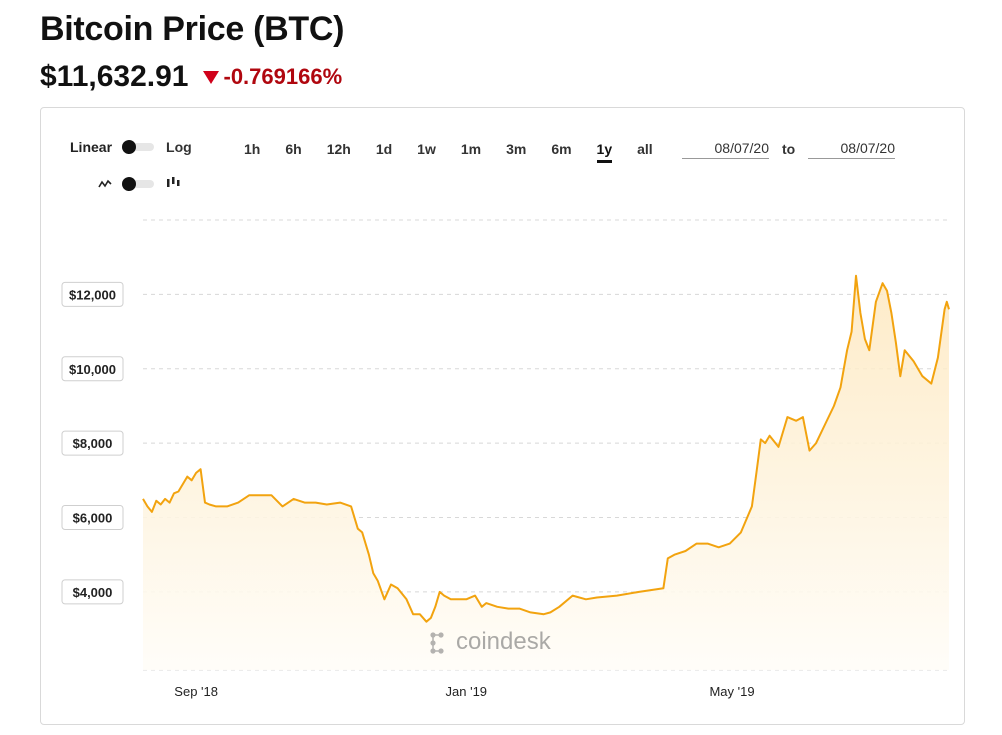 The height and width of the screenshot is (735, 1002). Describe the element at coordinates (173, 184) in the screenshot. I see `candlestick-icon` at that location.